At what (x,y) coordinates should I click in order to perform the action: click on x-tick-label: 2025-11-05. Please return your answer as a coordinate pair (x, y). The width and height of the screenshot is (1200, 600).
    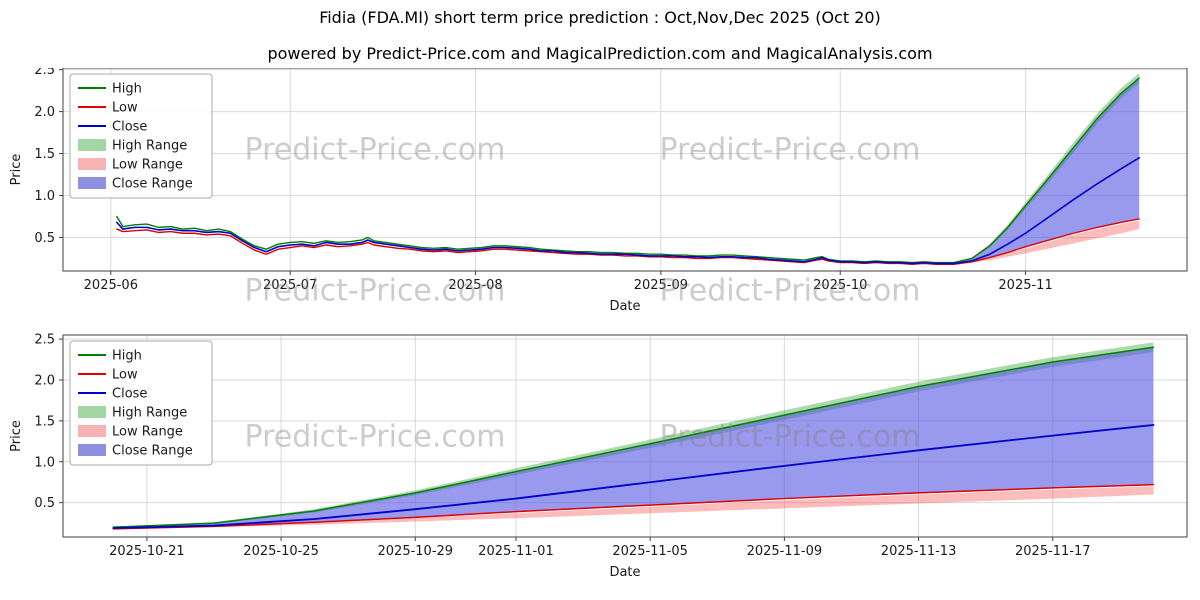
    Looking at the image, I should click on (650, 551).